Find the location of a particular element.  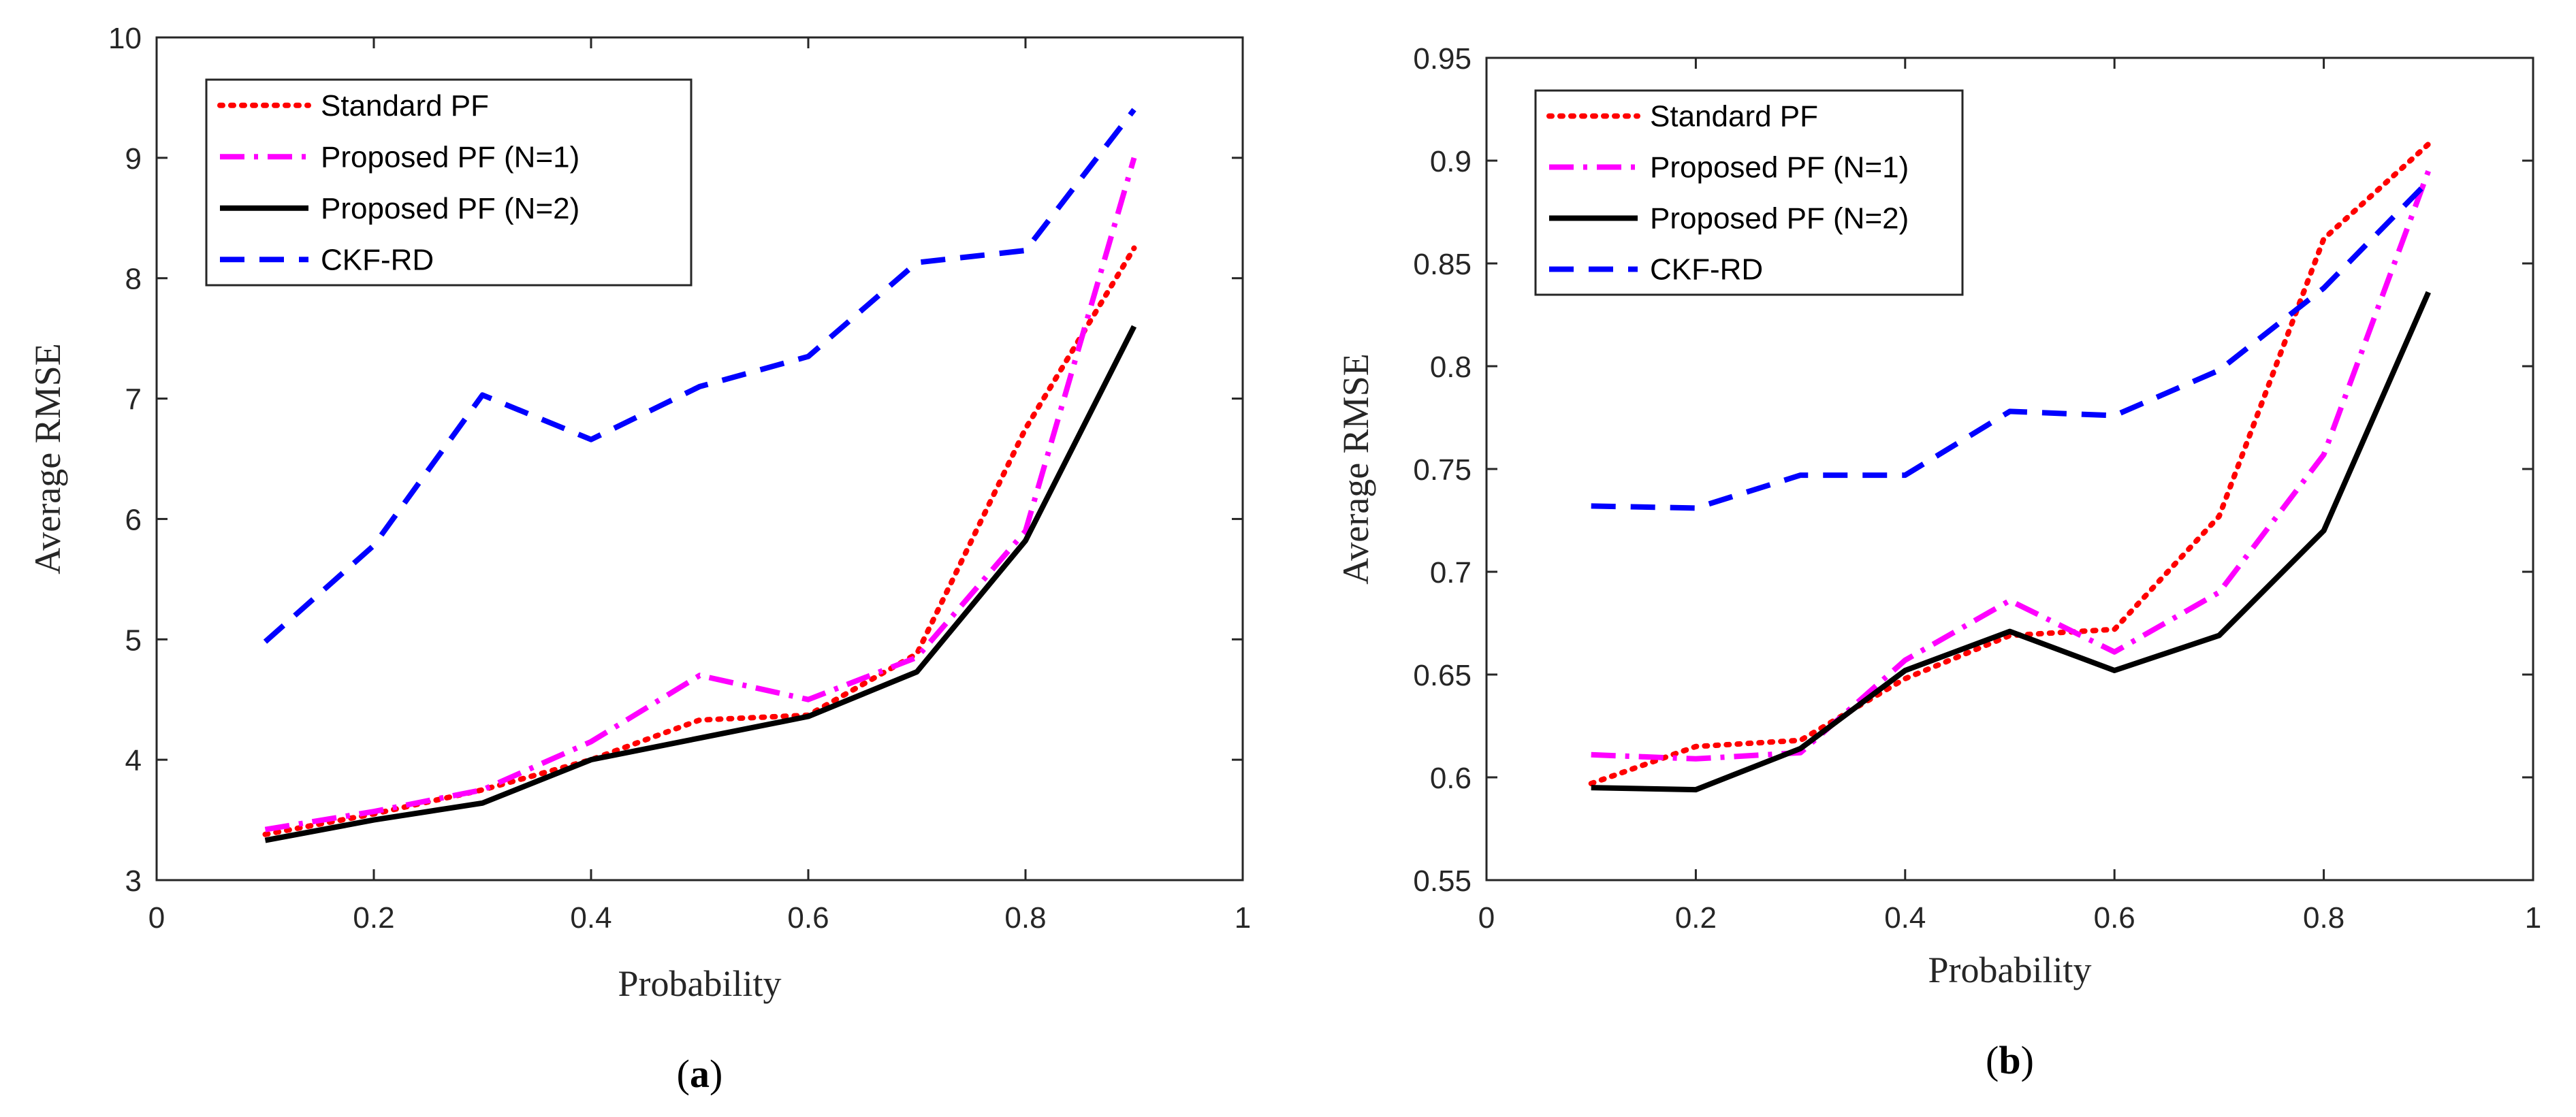

y-tick-label: 10 is located at coordinates (125, 38).